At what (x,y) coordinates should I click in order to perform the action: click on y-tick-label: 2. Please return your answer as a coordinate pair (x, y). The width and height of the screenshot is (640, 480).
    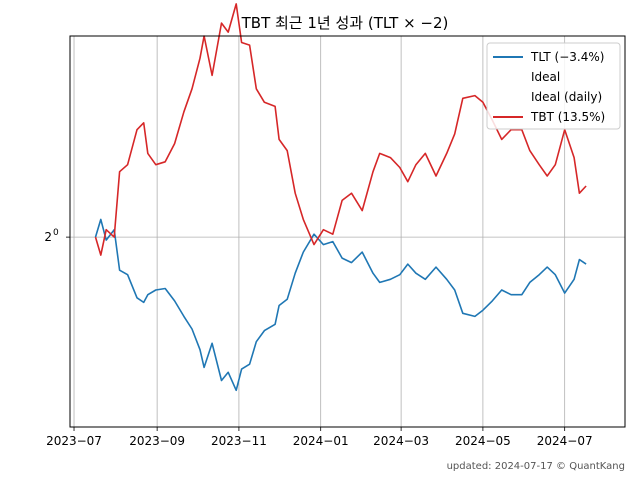
    Looking at the image, I should click on (48, 237).